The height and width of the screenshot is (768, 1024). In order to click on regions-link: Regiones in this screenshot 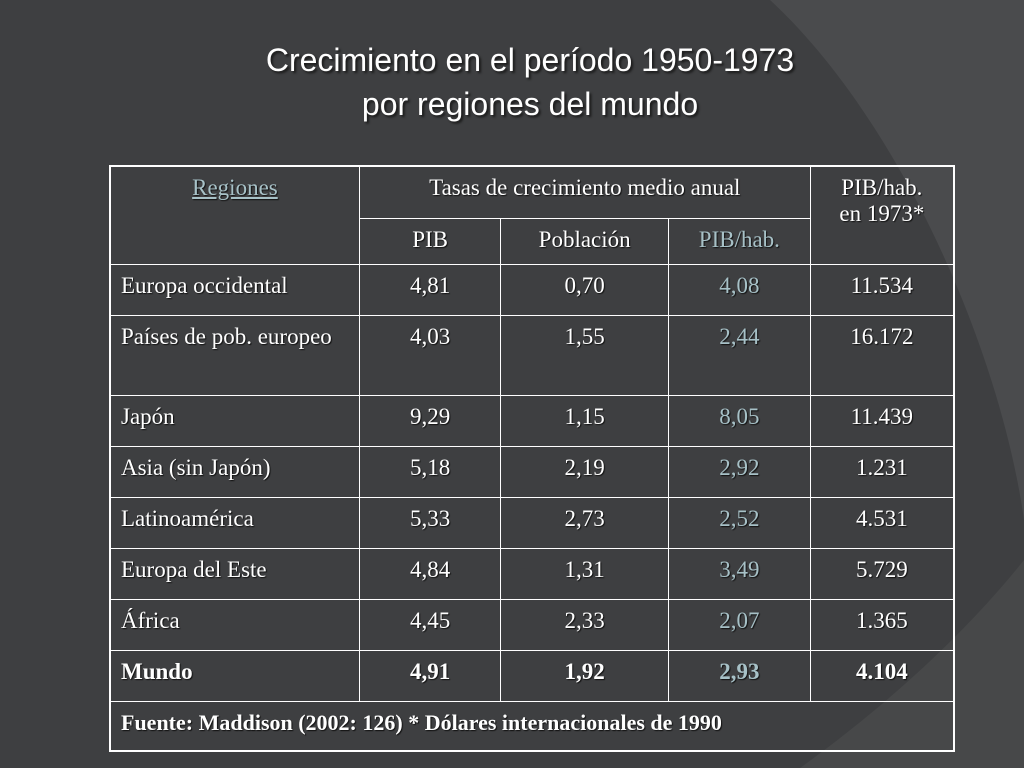, I will do `click(235, 187)`.